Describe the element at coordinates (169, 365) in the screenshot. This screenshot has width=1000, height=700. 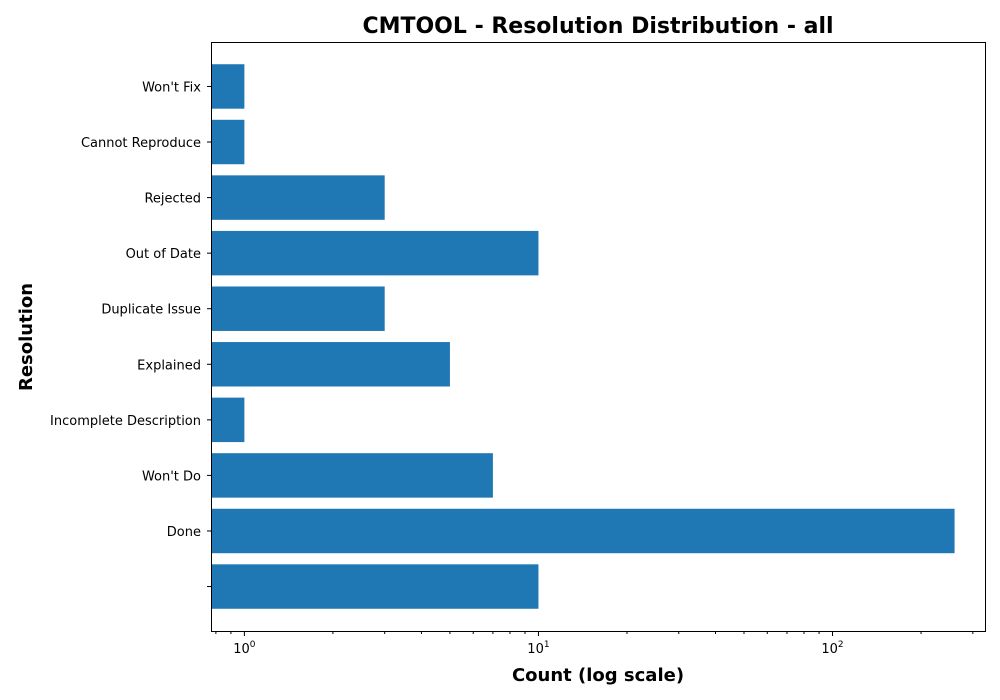
I see `y-tick-label-4: Explained` at that location.